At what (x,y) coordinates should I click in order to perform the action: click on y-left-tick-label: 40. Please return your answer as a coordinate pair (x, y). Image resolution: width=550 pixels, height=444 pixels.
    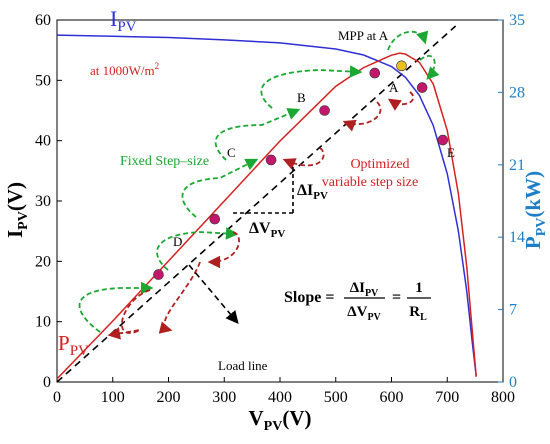
    Looking at the image, I should click on (43, 141).